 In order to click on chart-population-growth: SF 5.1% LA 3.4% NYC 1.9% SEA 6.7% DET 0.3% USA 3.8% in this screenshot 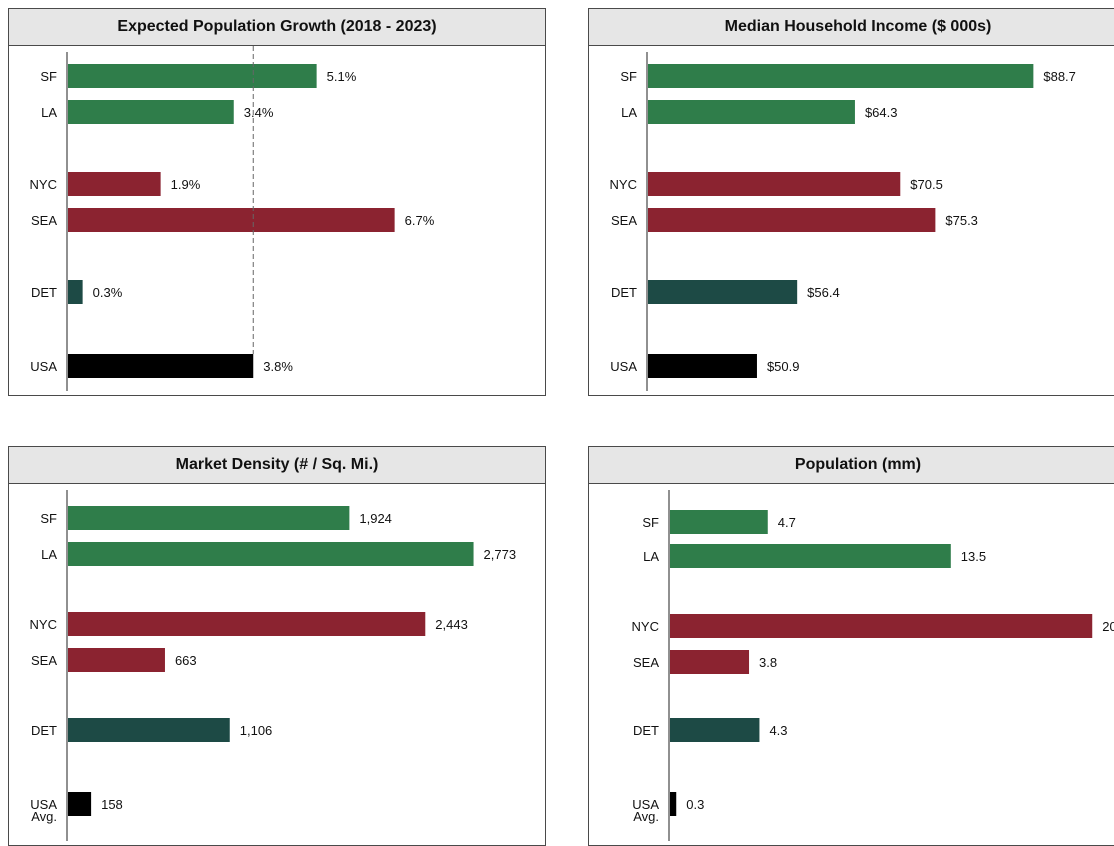, I will do `click(232, 218)`.